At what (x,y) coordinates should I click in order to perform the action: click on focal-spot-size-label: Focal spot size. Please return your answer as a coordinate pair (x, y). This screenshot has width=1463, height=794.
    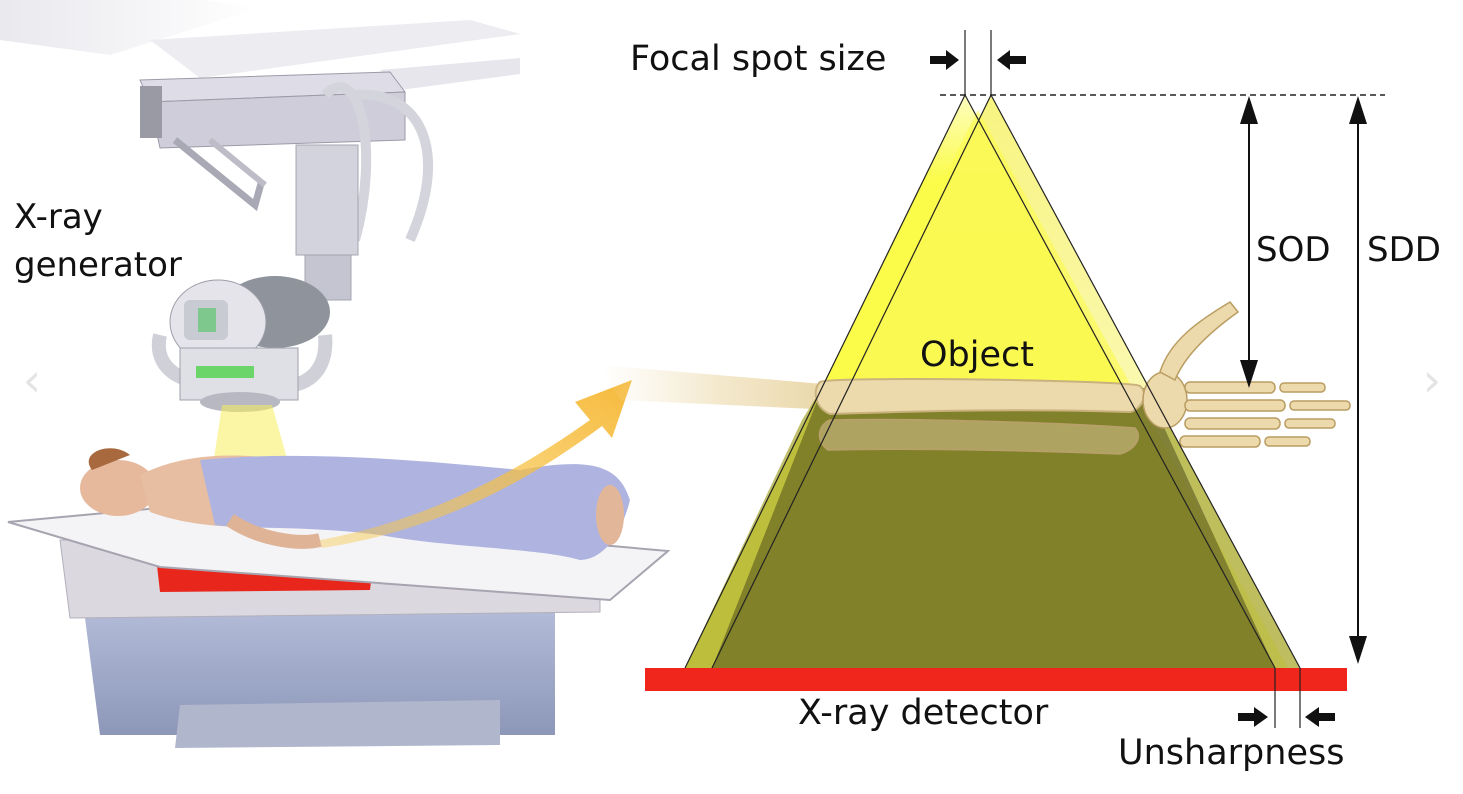
    Looking at the image, I should click on (758, 59).